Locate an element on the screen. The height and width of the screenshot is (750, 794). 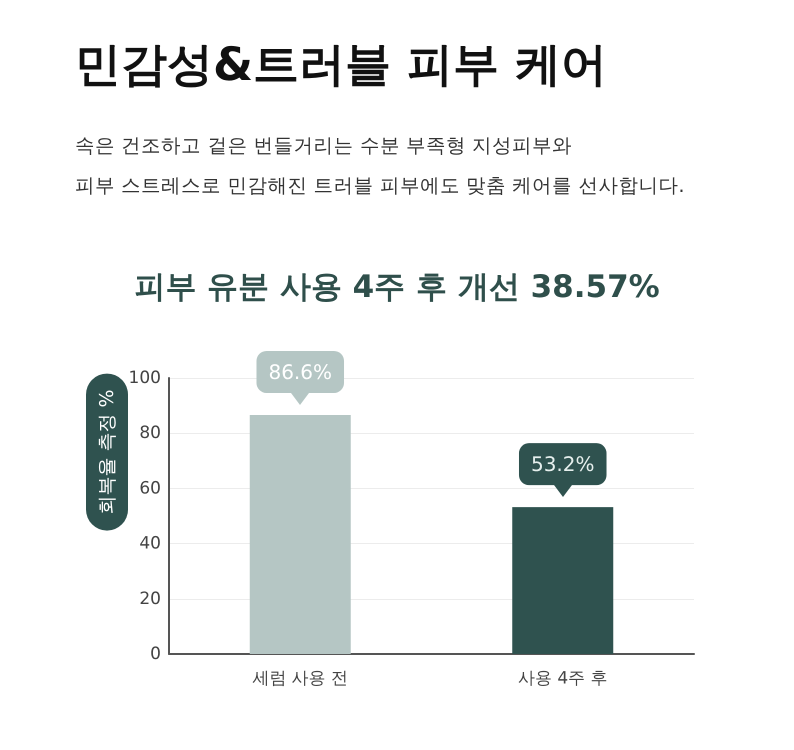
y-tick-label: 40 is located at coordinates (150, 544).